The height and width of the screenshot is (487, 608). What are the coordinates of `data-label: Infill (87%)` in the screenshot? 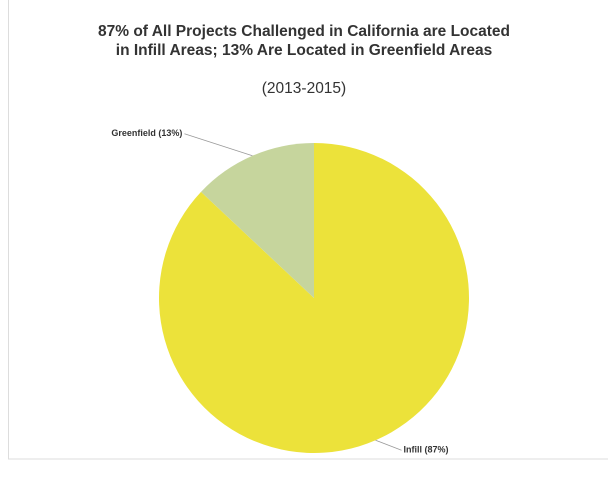 It's located at (426, 450).